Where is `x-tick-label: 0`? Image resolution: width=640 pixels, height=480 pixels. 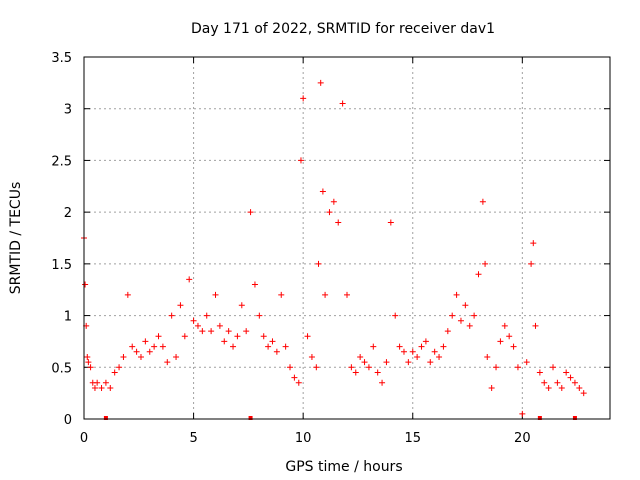 x-tick-label: 0 is located at coordinates (84, 438).